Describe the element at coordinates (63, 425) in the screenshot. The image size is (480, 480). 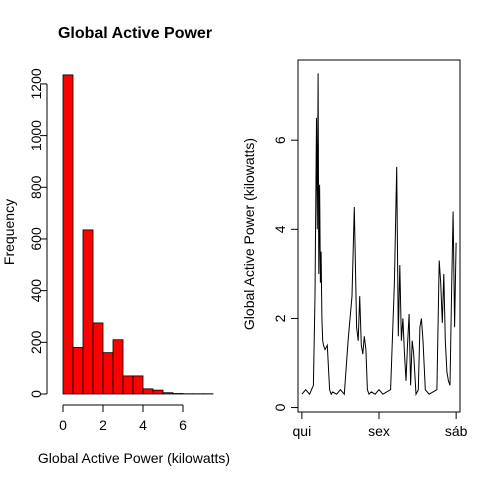
I see `histogram-x-tick-label: 0` at that location.